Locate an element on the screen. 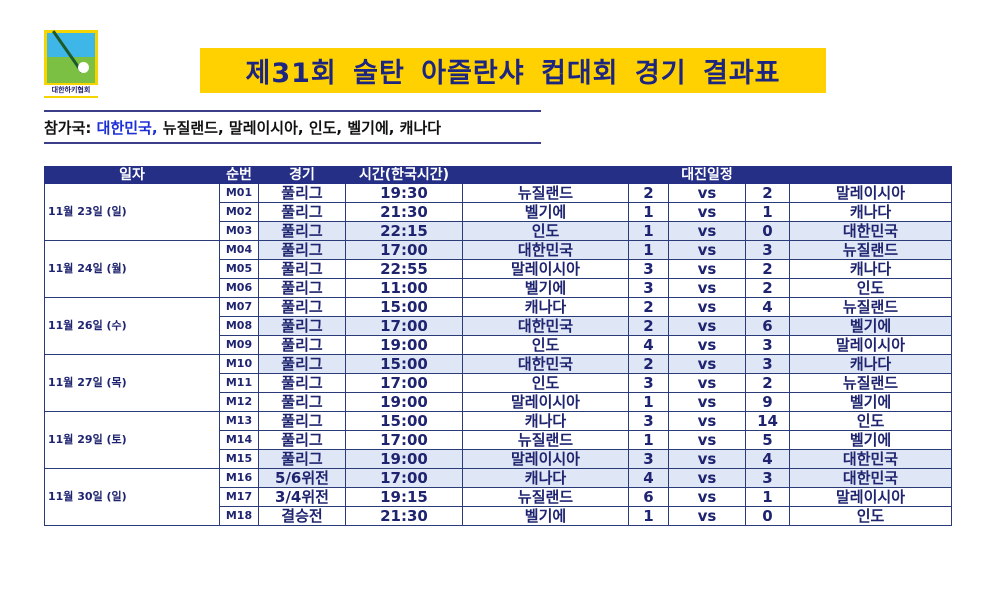 The image size is (1000, 606). score2: 0 is located at coordinates (767, 231).